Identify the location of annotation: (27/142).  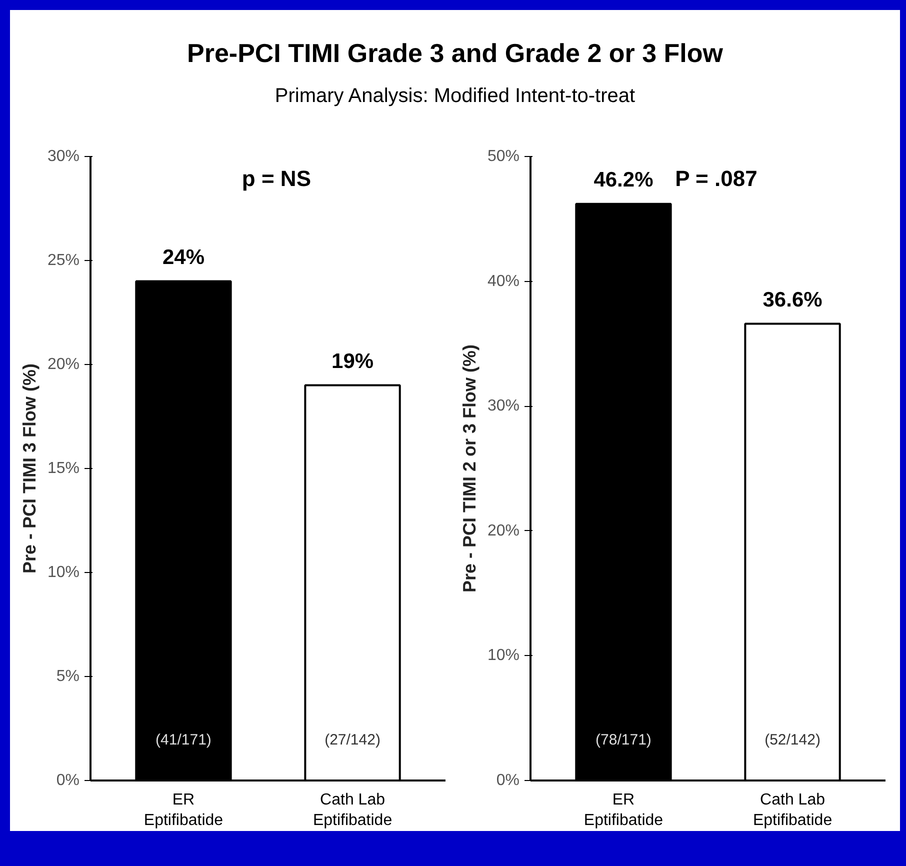
(352, 739).